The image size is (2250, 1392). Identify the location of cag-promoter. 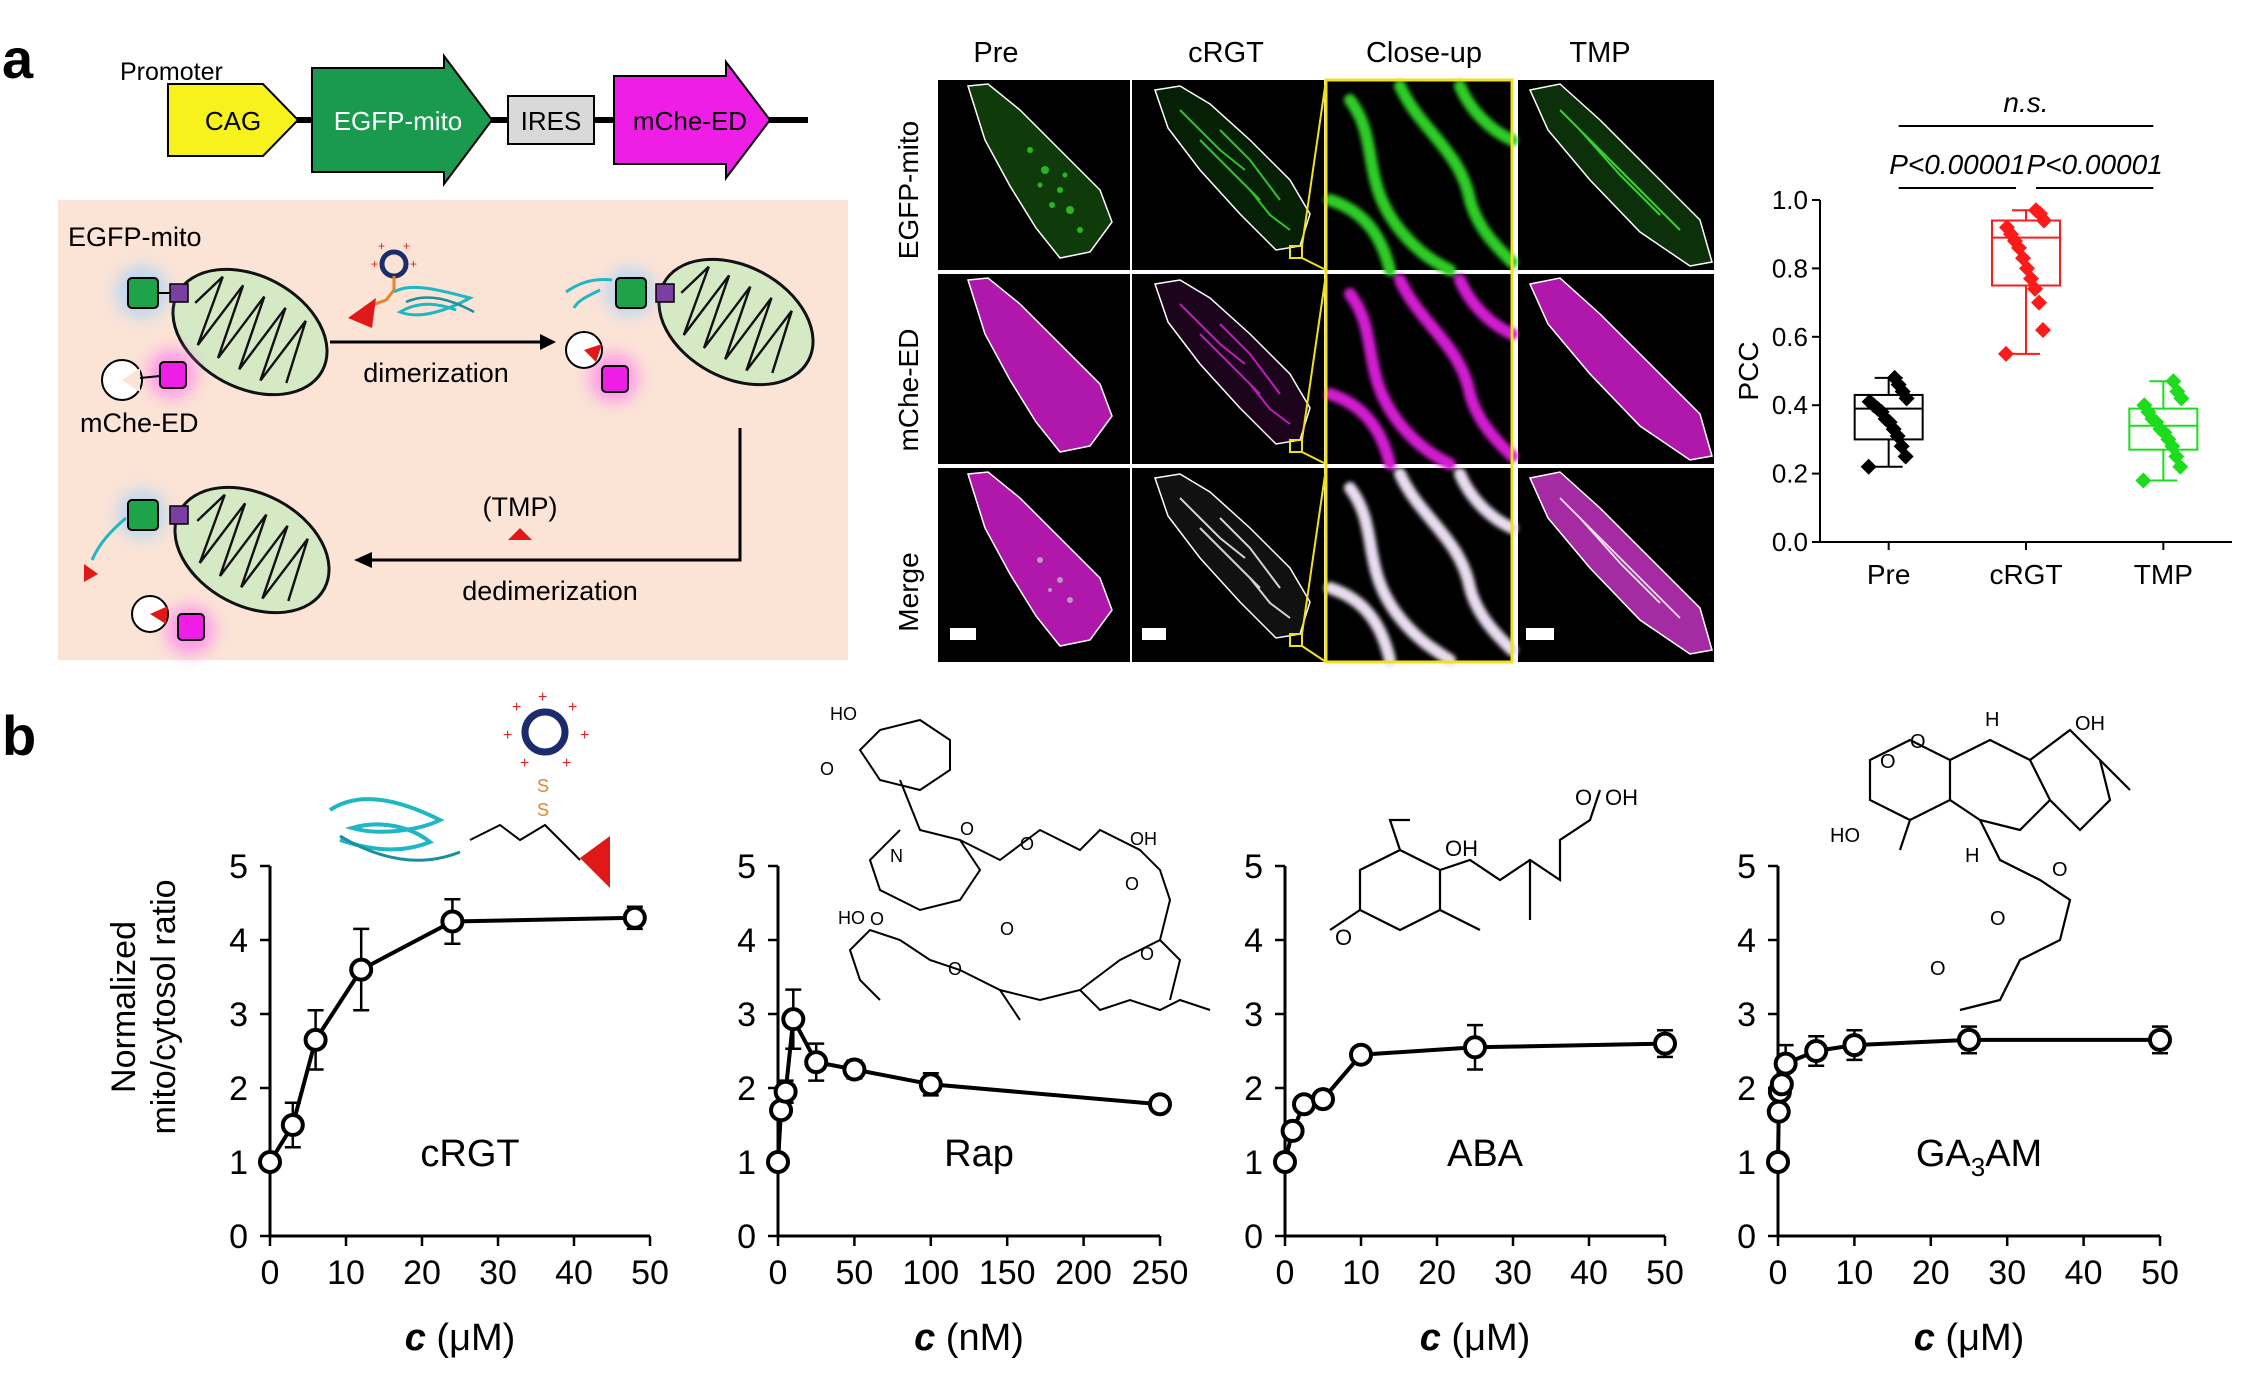
(233, 120).